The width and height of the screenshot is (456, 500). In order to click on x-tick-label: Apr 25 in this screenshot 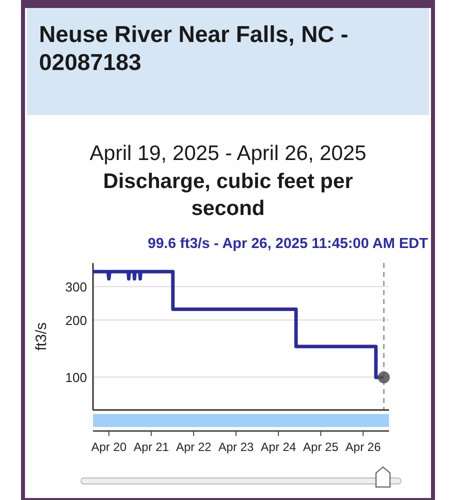, I will do `click(321, 447)`.